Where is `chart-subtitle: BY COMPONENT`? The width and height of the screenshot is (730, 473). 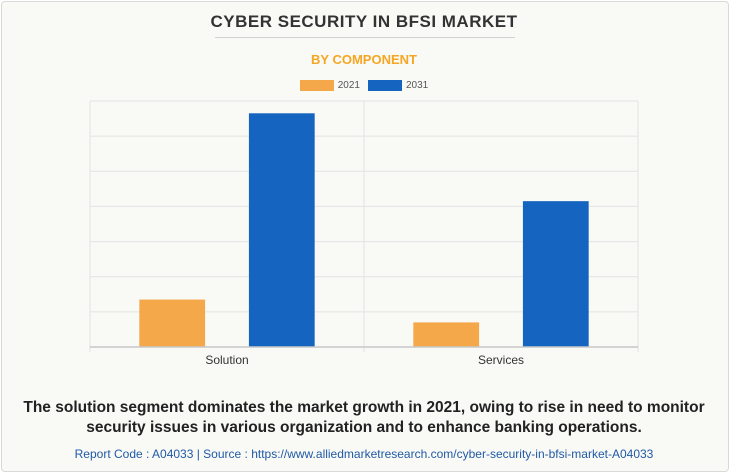 chart-subtitle: BY COMPONENT is located at coordinates (364, 59).